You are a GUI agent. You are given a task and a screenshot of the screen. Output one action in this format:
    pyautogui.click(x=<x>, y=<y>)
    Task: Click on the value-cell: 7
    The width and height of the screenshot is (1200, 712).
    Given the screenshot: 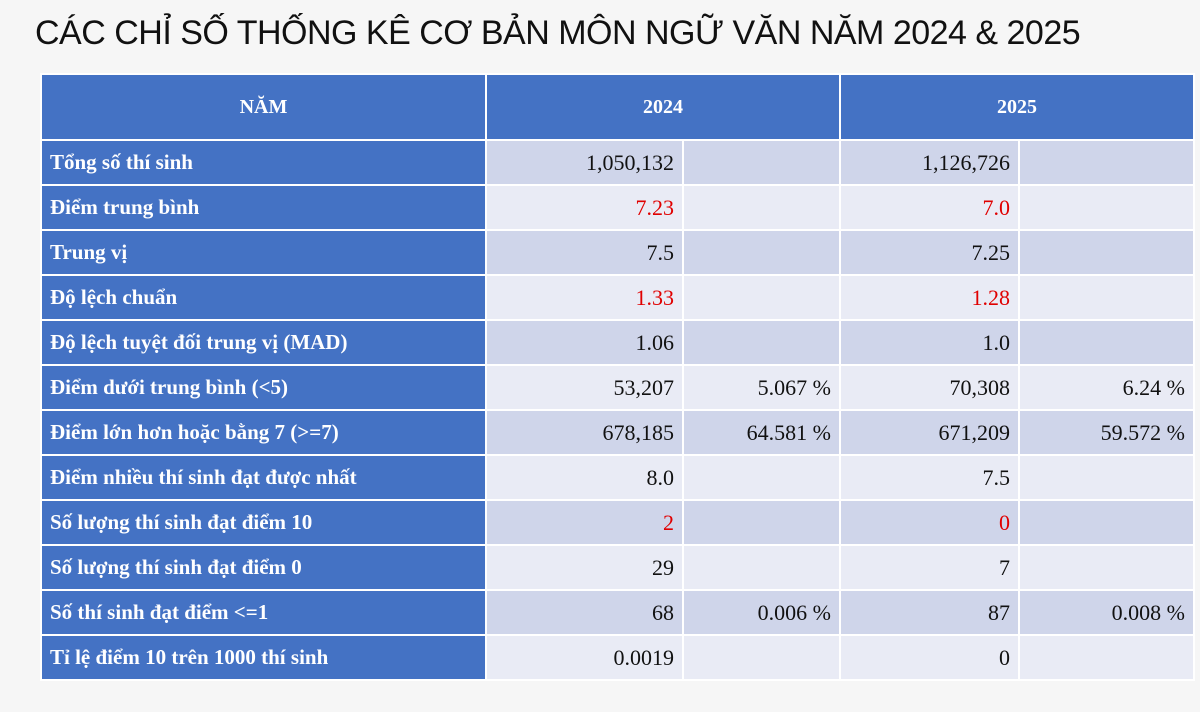 What is the action you would take?
    pyautogui.click(x=929, y=567)
    